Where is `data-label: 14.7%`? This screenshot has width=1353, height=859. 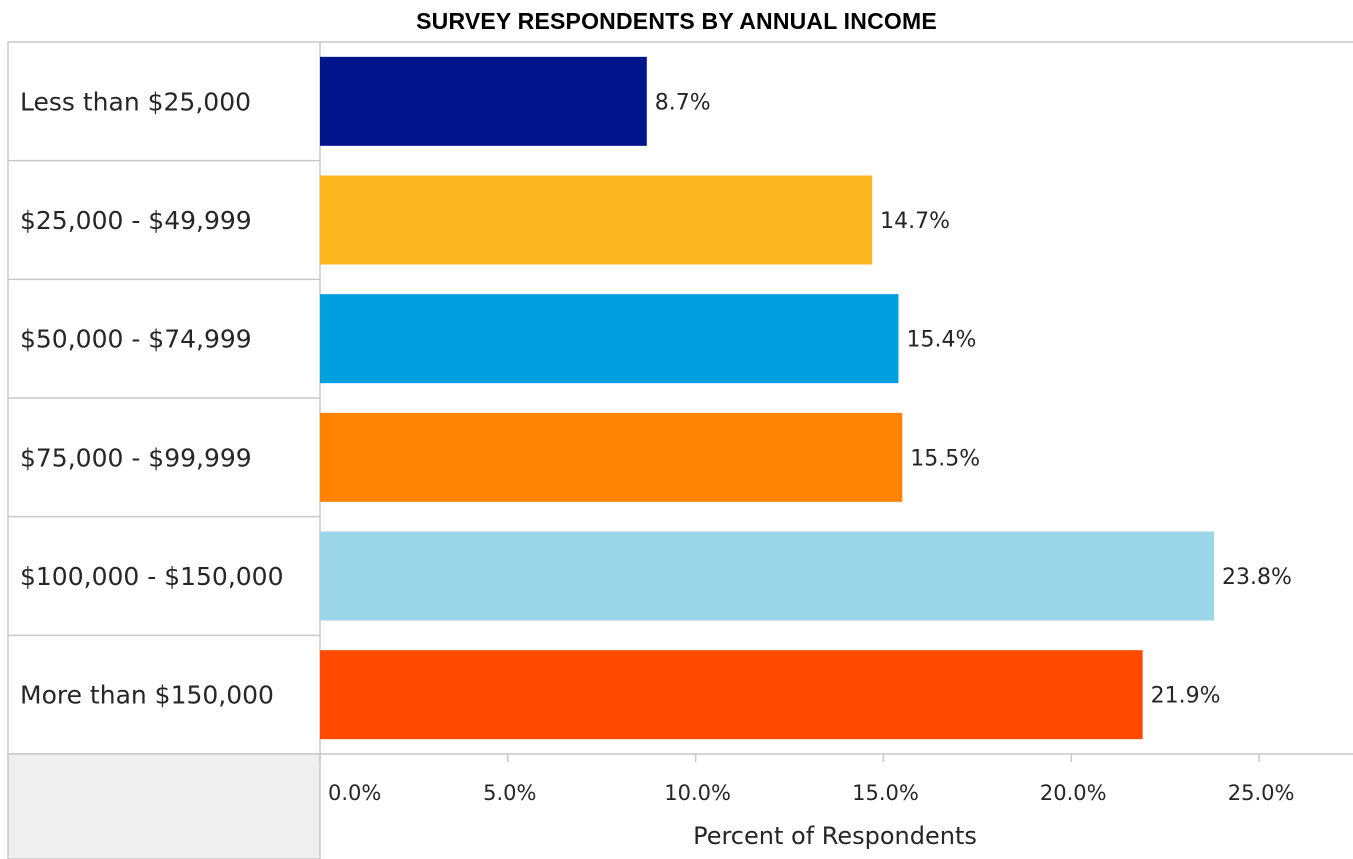
data-label: 14.7% is located at coordinates (915, 221).